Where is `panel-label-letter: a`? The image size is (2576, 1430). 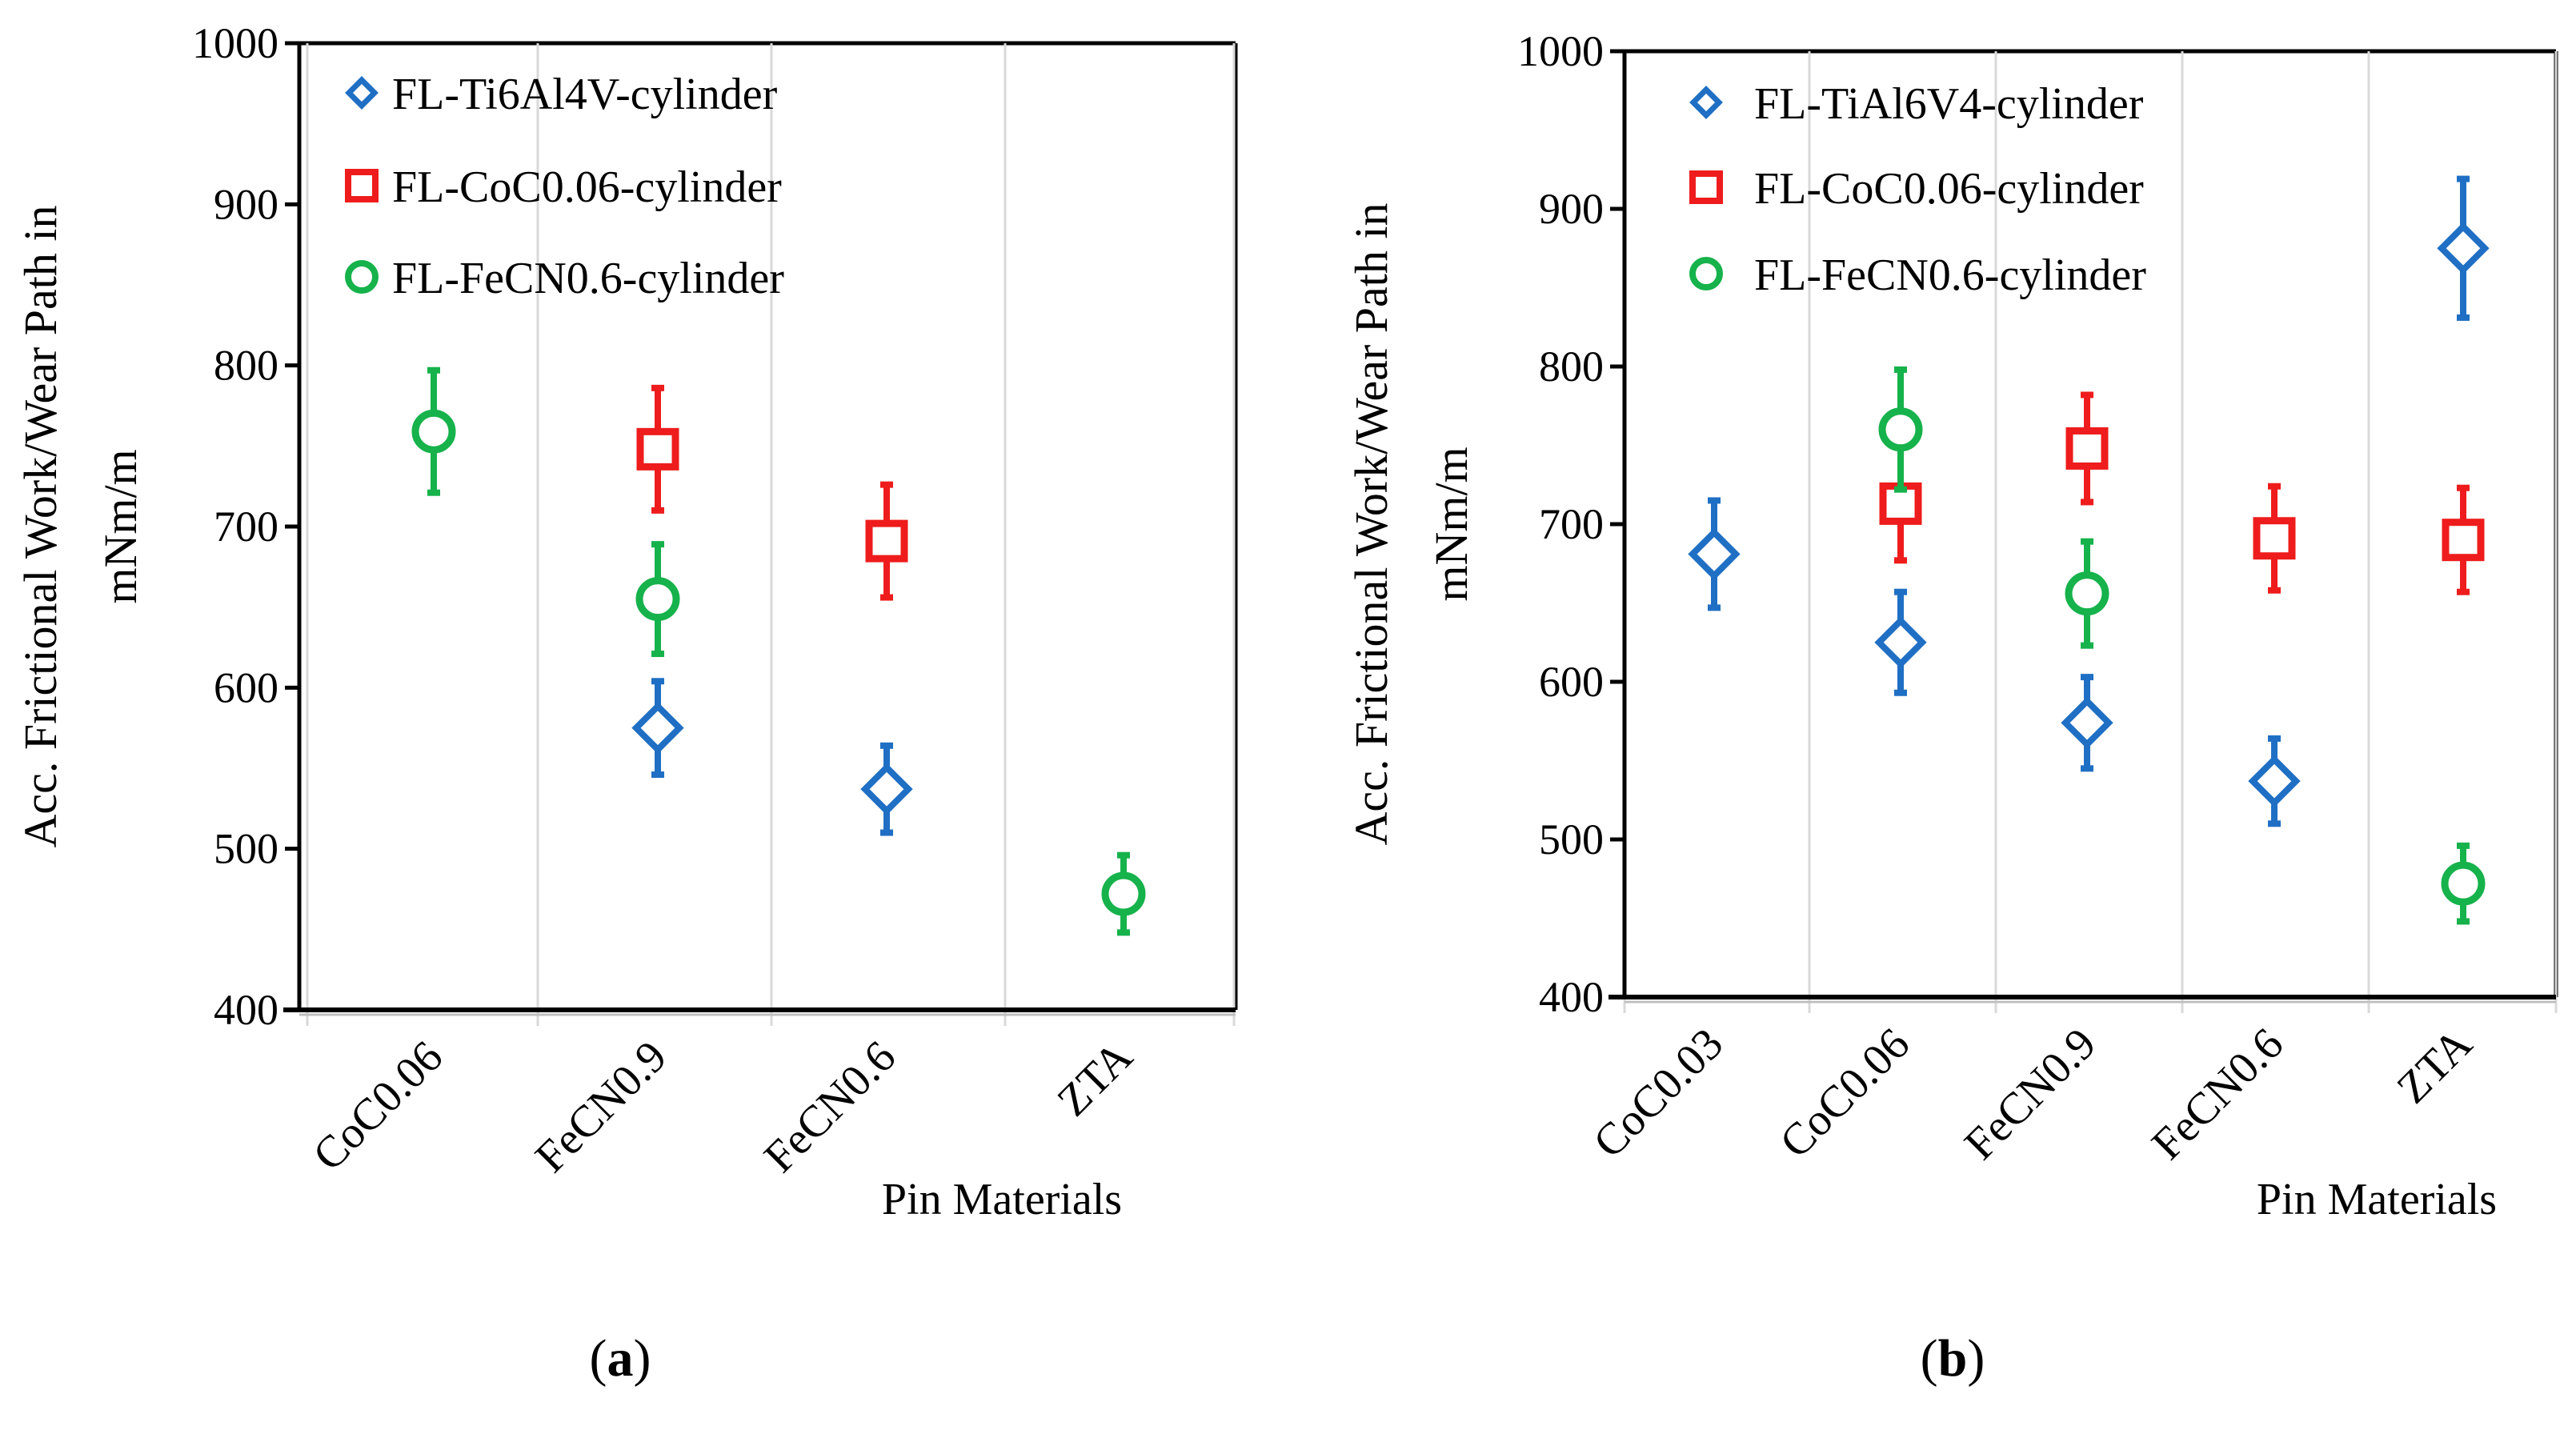 panel-label-letter: a is located at coordinates (620, 1359).